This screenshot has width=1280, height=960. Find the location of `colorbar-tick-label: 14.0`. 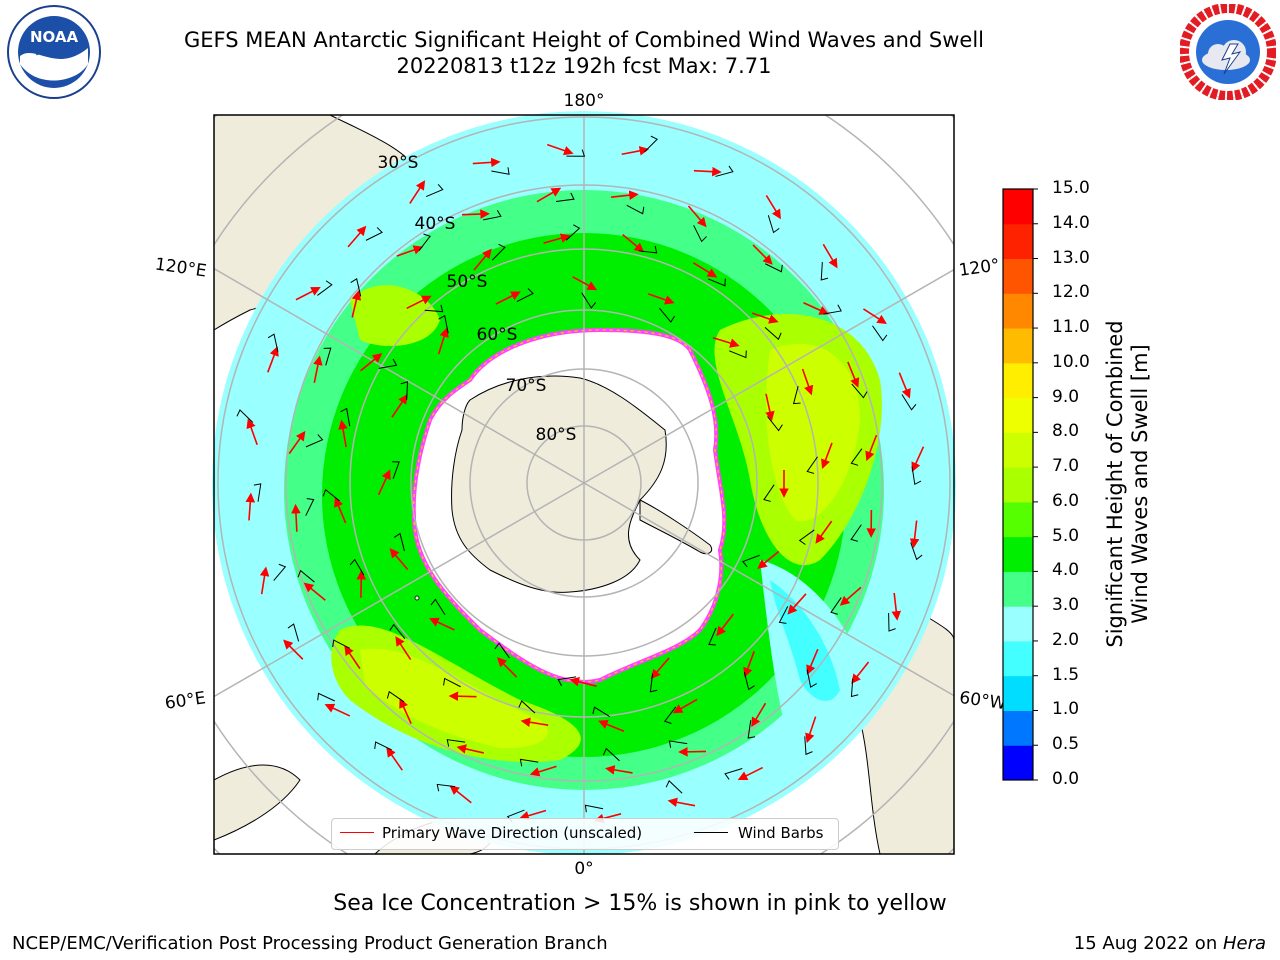

colorbar-tick-label: 14.0 is located at coordinates (1071, 222).